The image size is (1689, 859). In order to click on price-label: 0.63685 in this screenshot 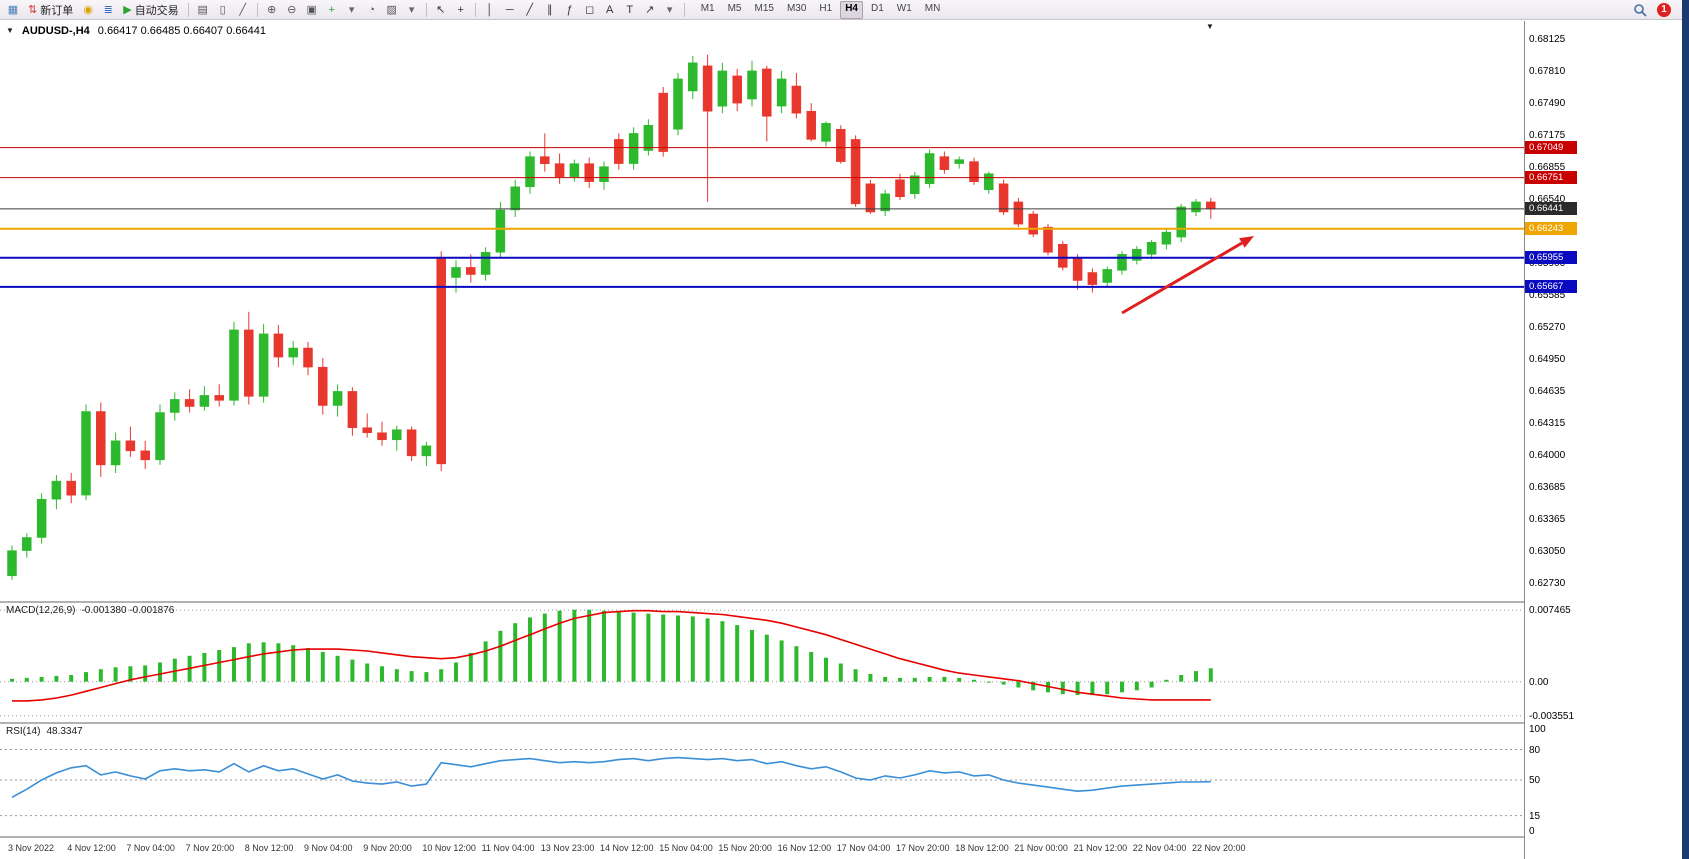, I will do `click(1547, 487)`.